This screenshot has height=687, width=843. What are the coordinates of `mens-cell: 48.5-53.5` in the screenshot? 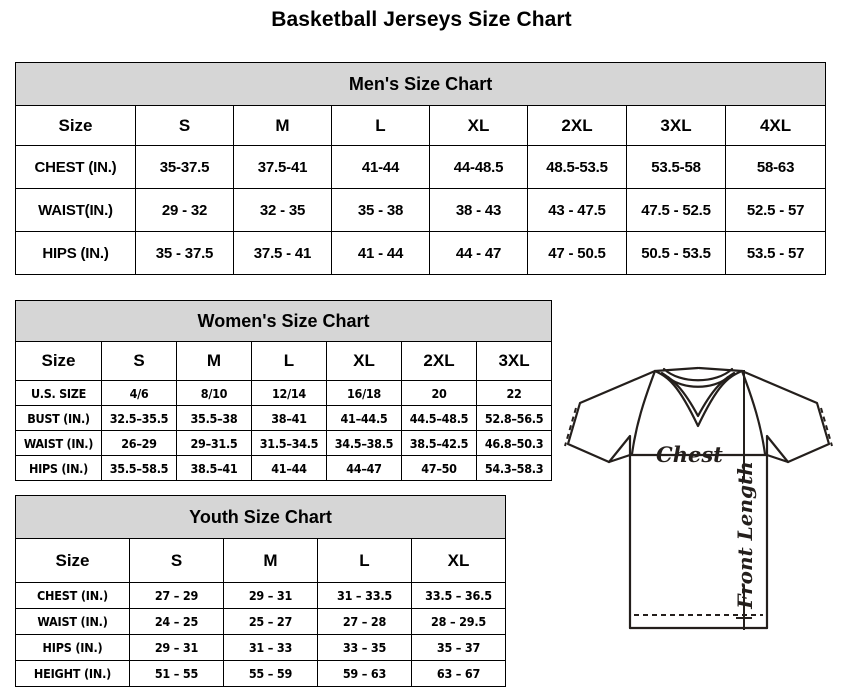 It's located at (577, 167).